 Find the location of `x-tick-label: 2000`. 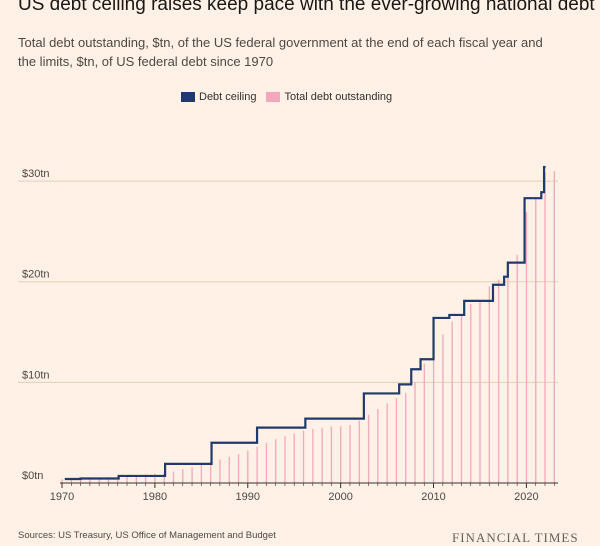

x-tick-label: 2000 is located at coordinates (340, 497).